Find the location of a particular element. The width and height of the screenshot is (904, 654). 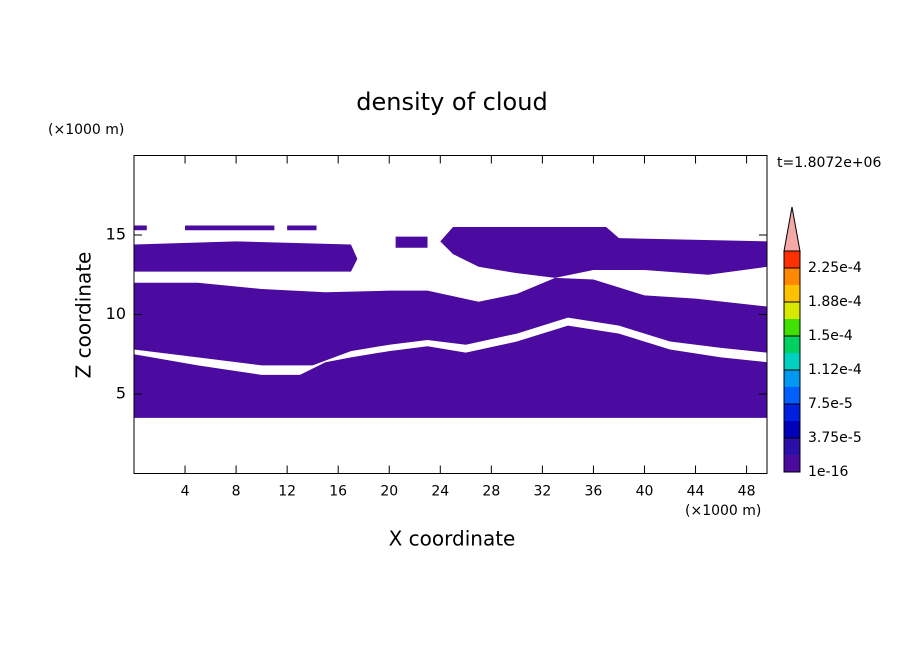

y-tick-label: 15 is located at coordinates (116, 234).